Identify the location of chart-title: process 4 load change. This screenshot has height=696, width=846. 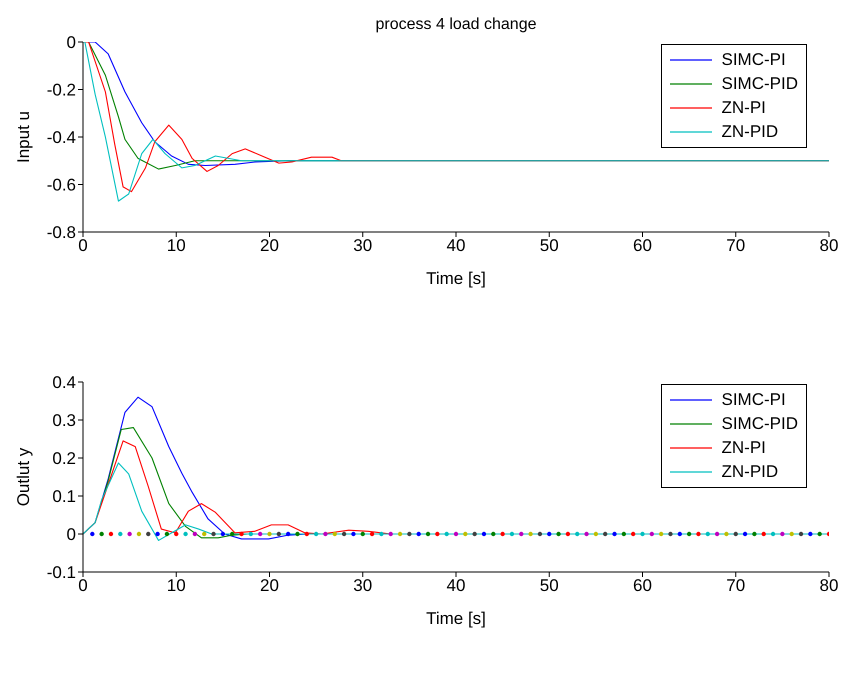
(456, 25).